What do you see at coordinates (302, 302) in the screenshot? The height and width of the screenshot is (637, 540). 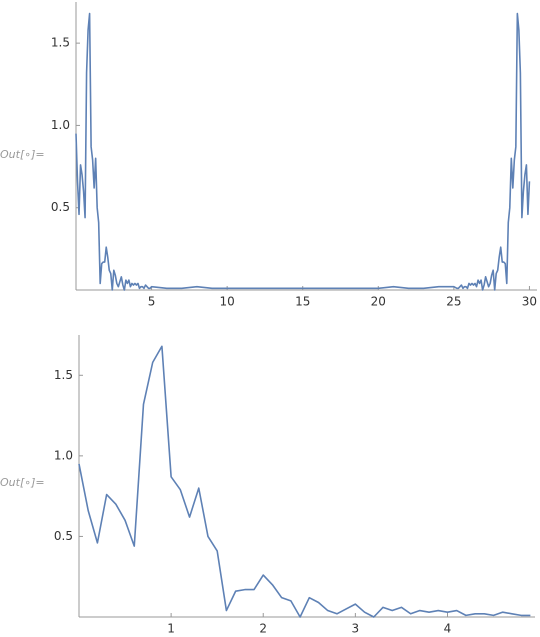 I see `x-tick-label: 15` at bounding box center [302, 302].